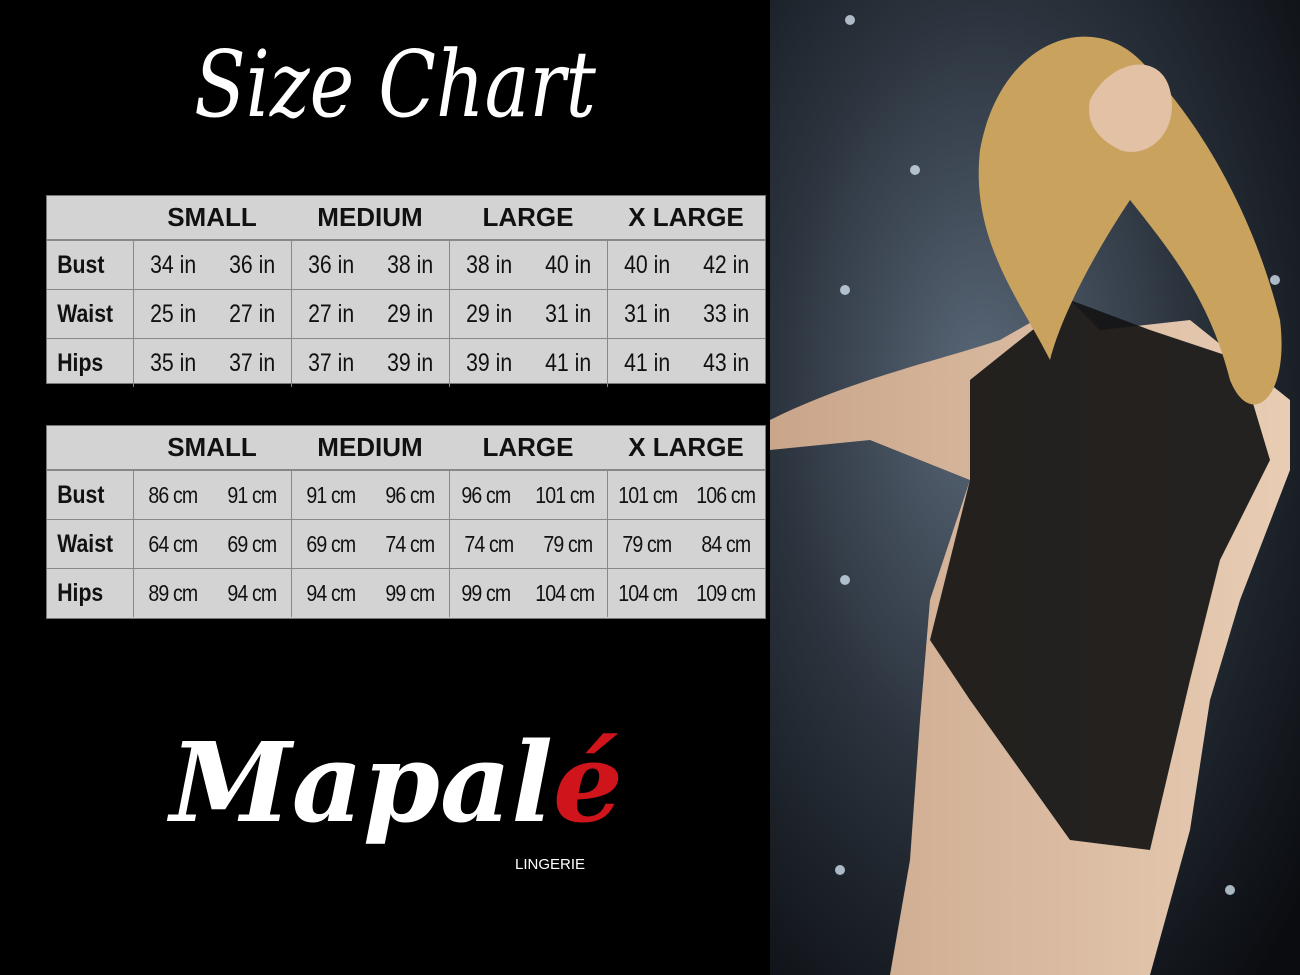  What do you see at coordinates (528, 265) in the screenshot?
I see `size-range-cell: 38 in 40 in` at bounding box center [528, 265].